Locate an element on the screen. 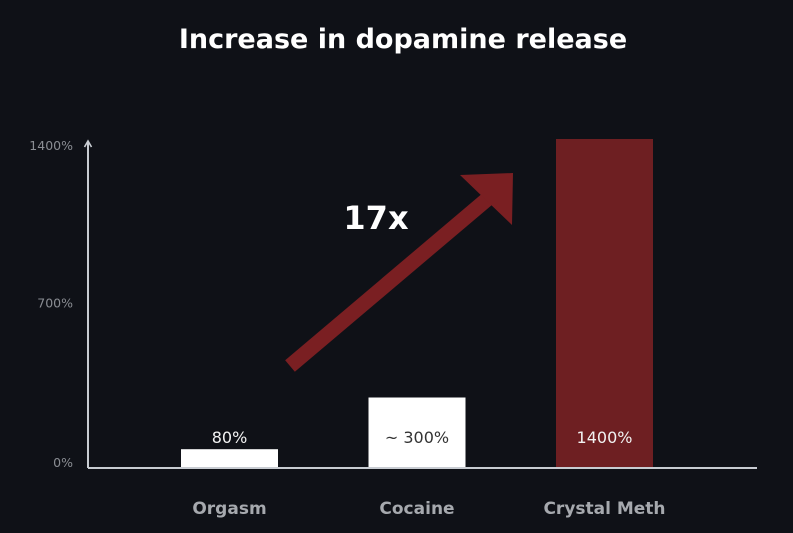 This screenshot has width=793, height=533. y-tick-label: 0% is located at coordinates (63, 462).